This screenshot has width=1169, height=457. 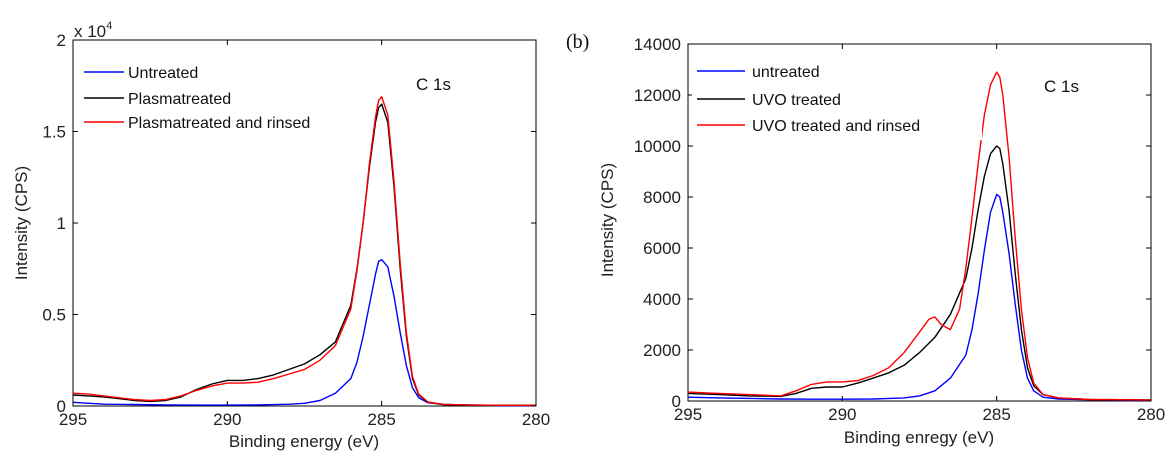 What do you see at coordinates (676, 401) in the screenshot?
I see `chart-b-y-tick-label-0: 0` at bounding box center [676, 401].